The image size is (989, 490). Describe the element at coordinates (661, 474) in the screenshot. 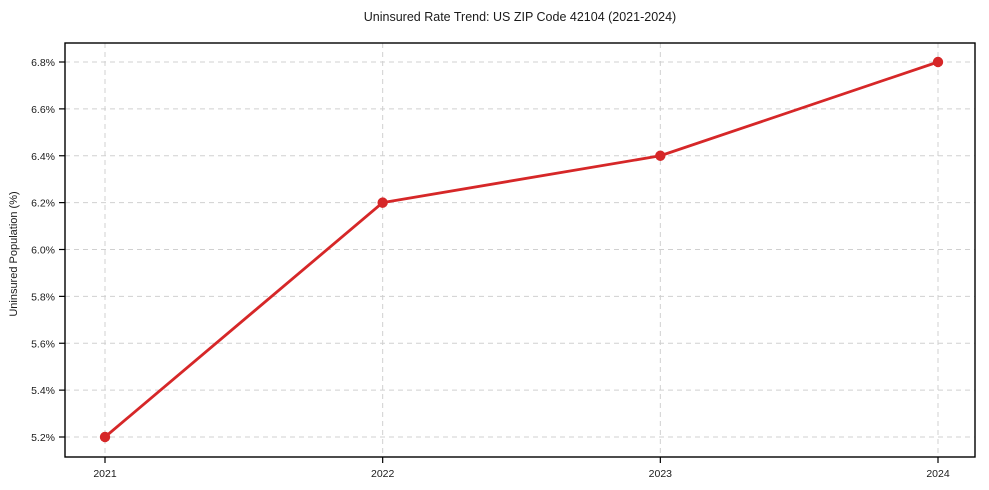

I see `x-tick-label: 2023` at that location.